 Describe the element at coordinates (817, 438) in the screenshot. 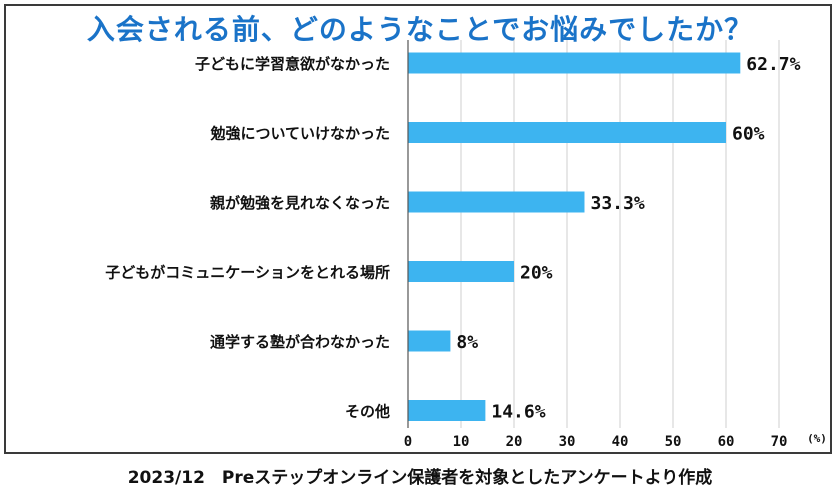

I see `x-unit-label: (%)` at that location.